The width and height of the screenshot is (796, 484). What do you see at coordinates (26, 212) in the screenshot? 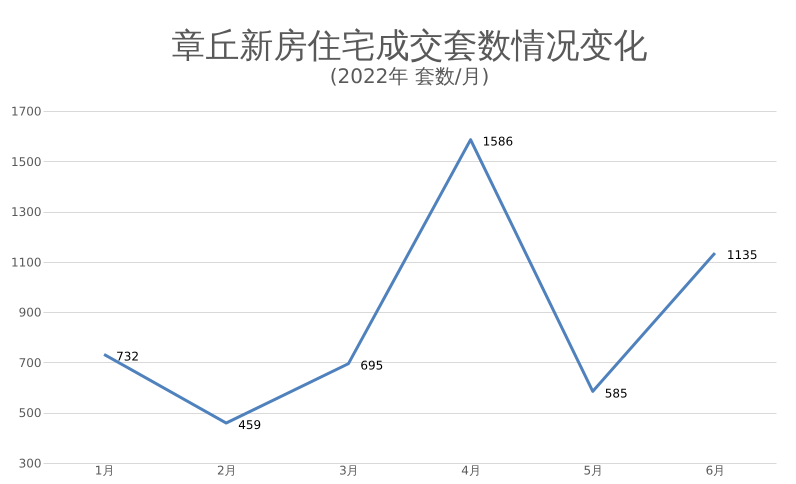
I see `y-tick-label: 1300` at bounding box center [26, 212].